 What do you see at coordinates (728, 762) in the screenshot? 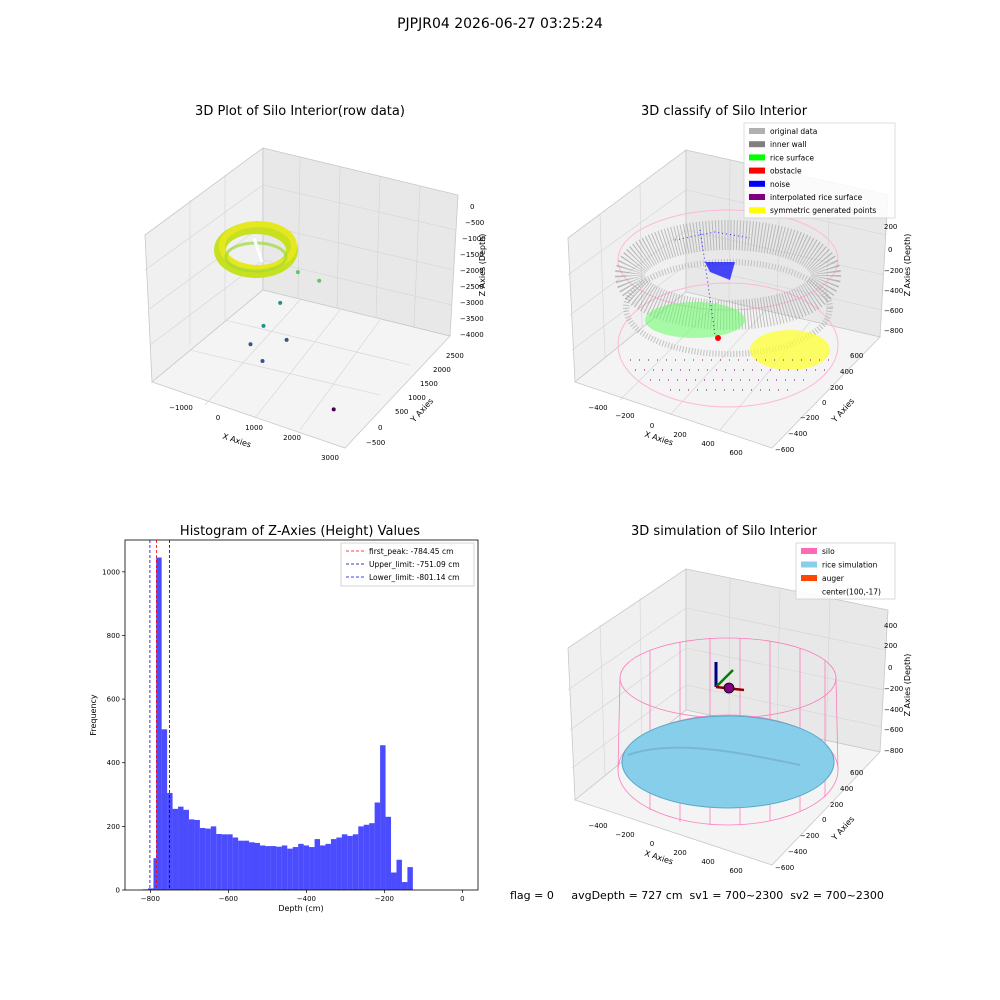
I see `panel4-rice-surface` at bounding box center [728, 762].